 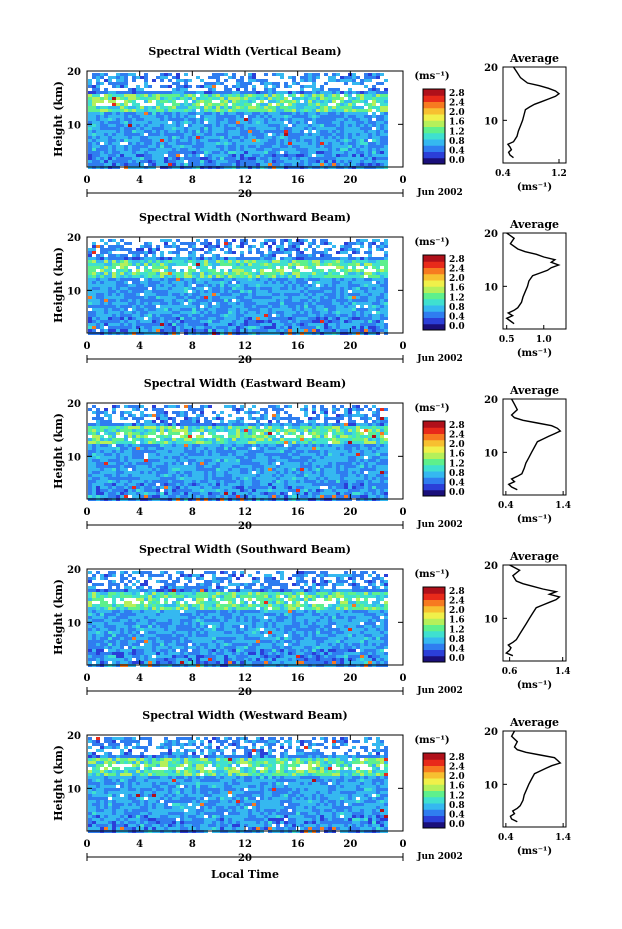 I want to click on colorbar-segment, so click(x=434, y=277).